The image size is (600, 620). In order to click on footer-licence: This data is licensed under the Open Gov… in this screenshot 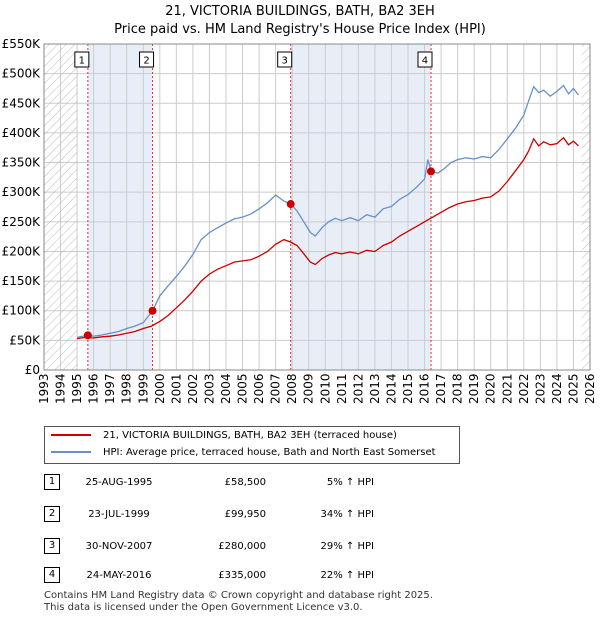, I will do `click(203, 607)`.